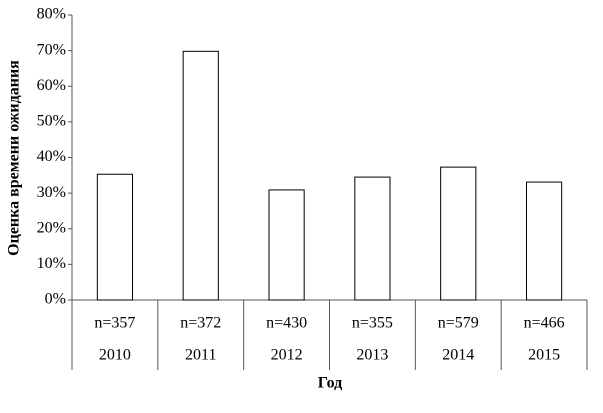 This screenshot has height=413, width=603. I want to click on y-tick-label: 30%, so click(51, 192).